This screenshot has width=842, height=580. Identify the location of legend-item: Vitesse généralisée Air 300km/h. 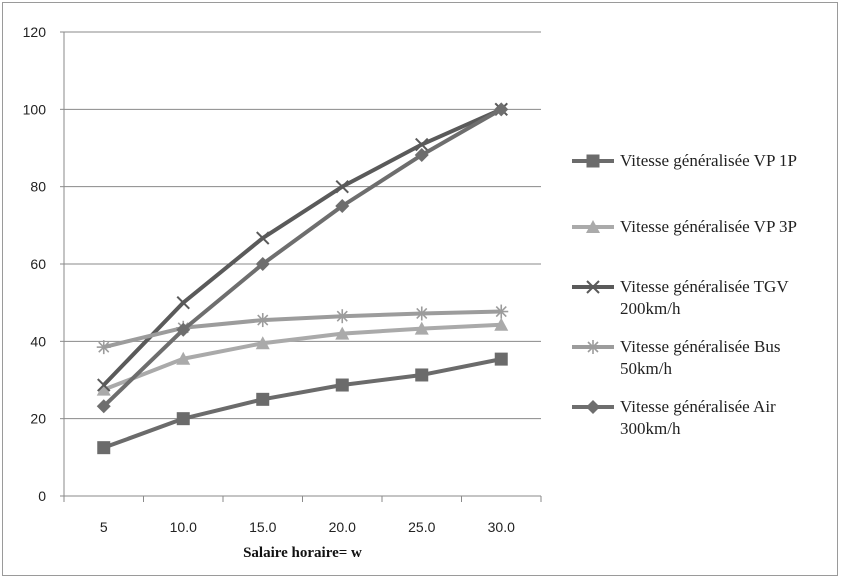
(703, 418).